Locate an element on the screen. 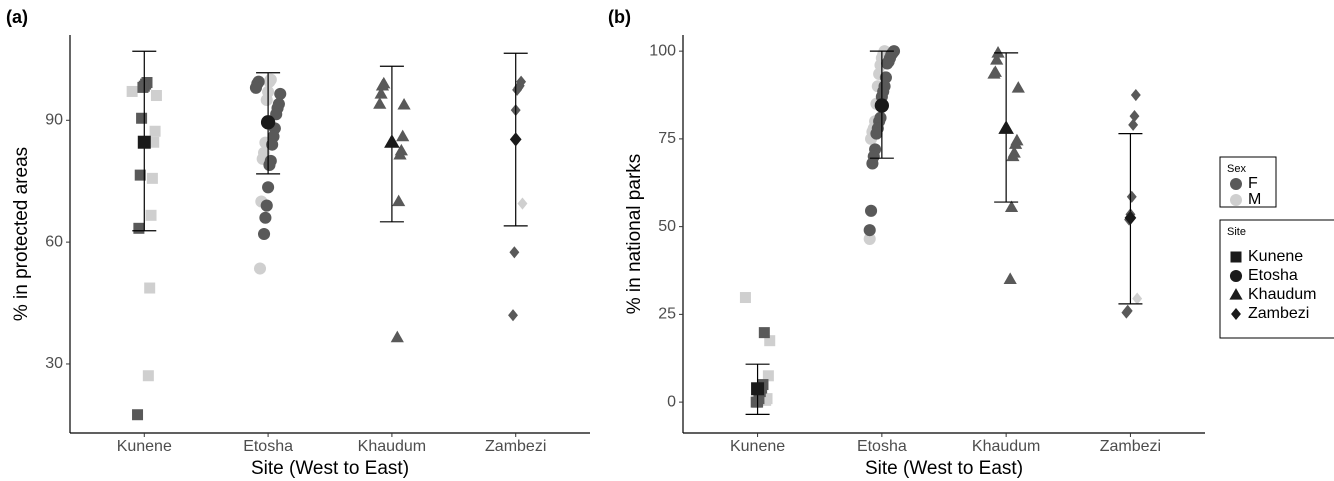 The width and height of the screenshot is (1334, 481). legend-label: Kunene is located at coordinates (1275, 256).